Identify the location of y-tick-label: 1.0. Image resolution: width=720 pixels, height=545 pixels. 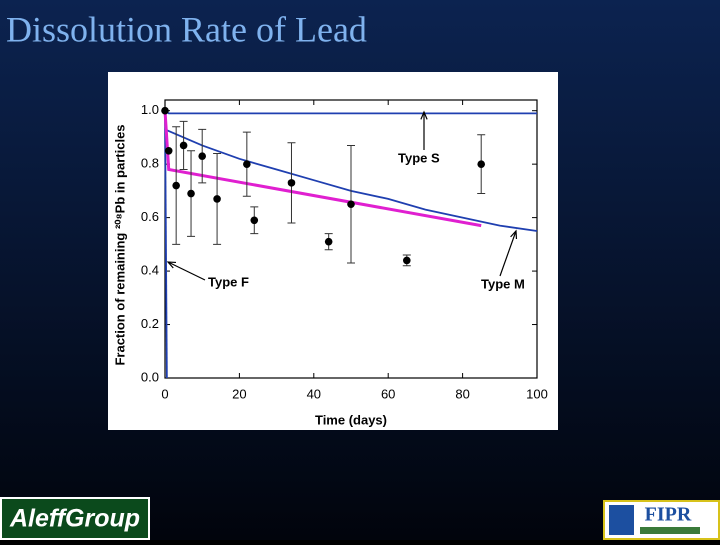
(150, 109).